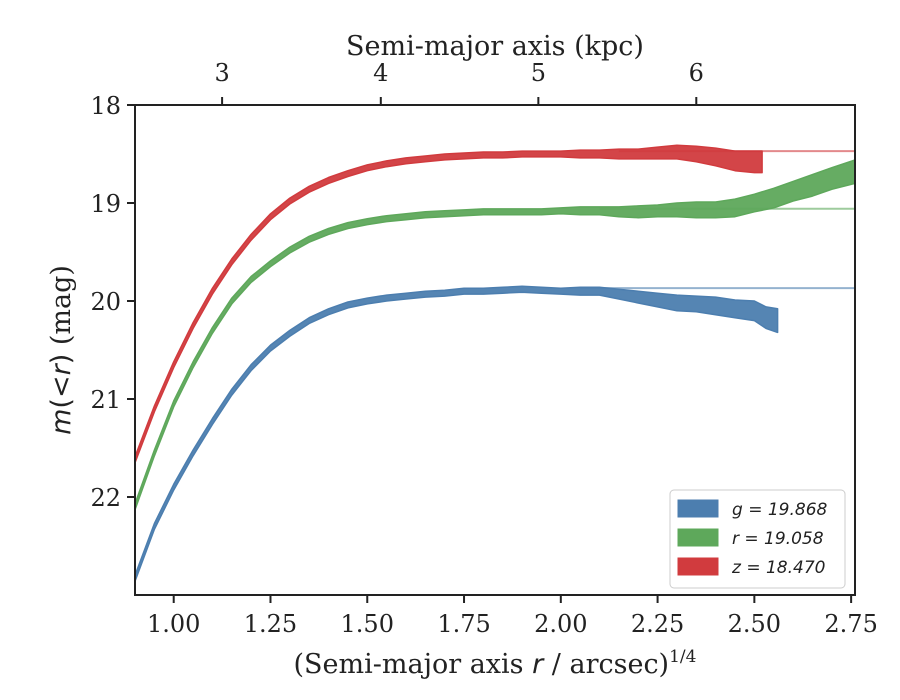  I want to click on legend-label-r: r = 19.058, so click(778, 539).